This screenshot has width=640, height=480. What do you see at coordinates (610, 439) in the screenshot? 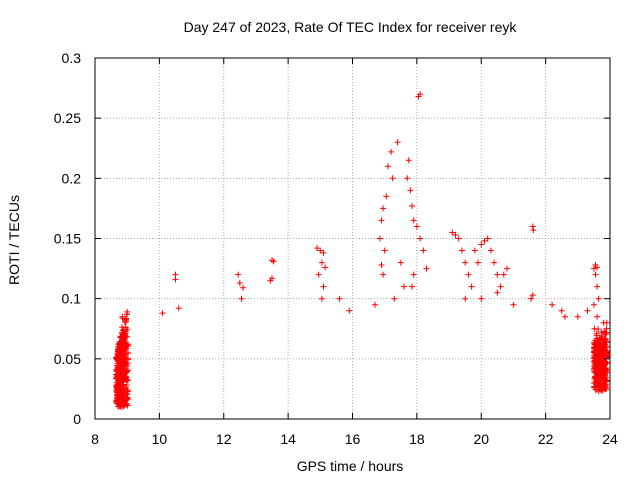
I see `x-tick-label: 24` at bounding box center [610, 439].